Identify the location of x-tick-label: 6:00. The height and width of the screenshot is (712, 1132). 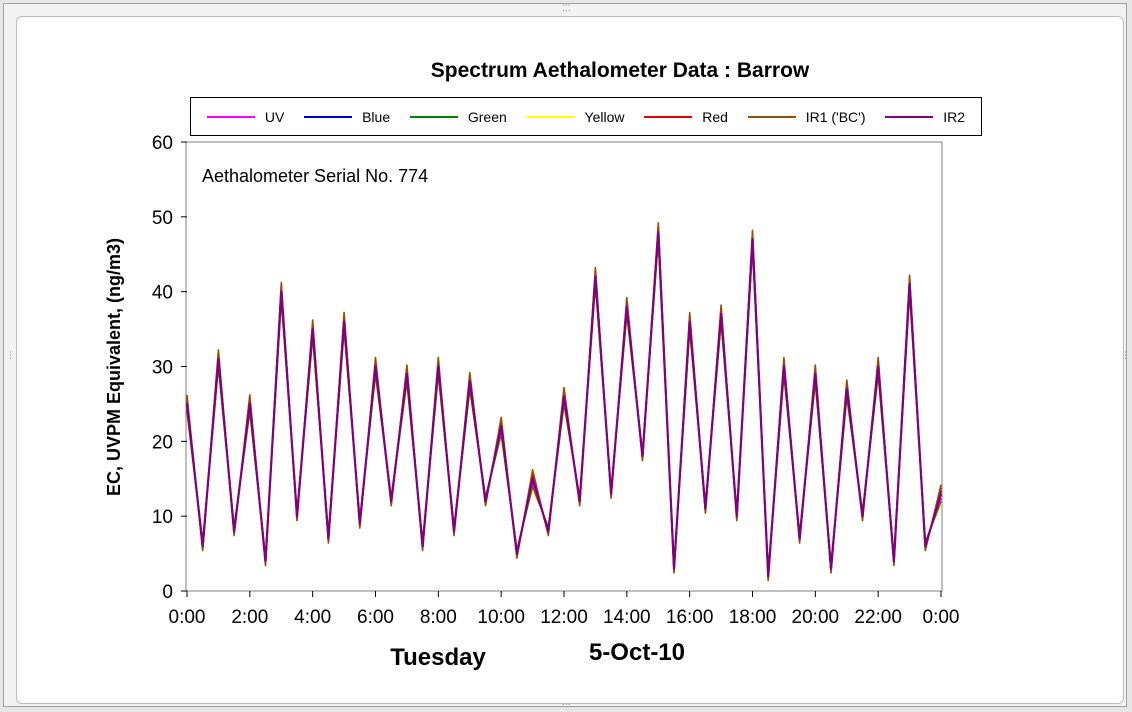
(375, 617).